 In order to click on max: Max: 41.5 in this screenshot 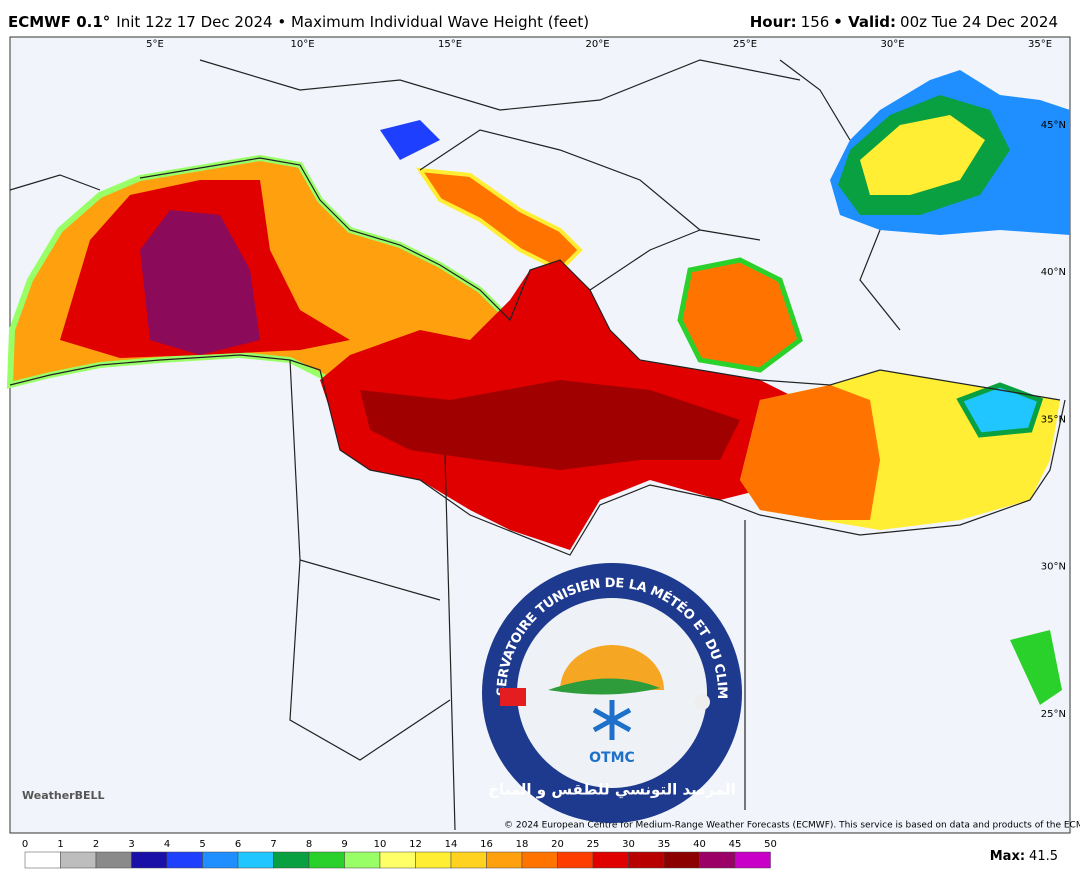, I will do `click(1024, 856)`.